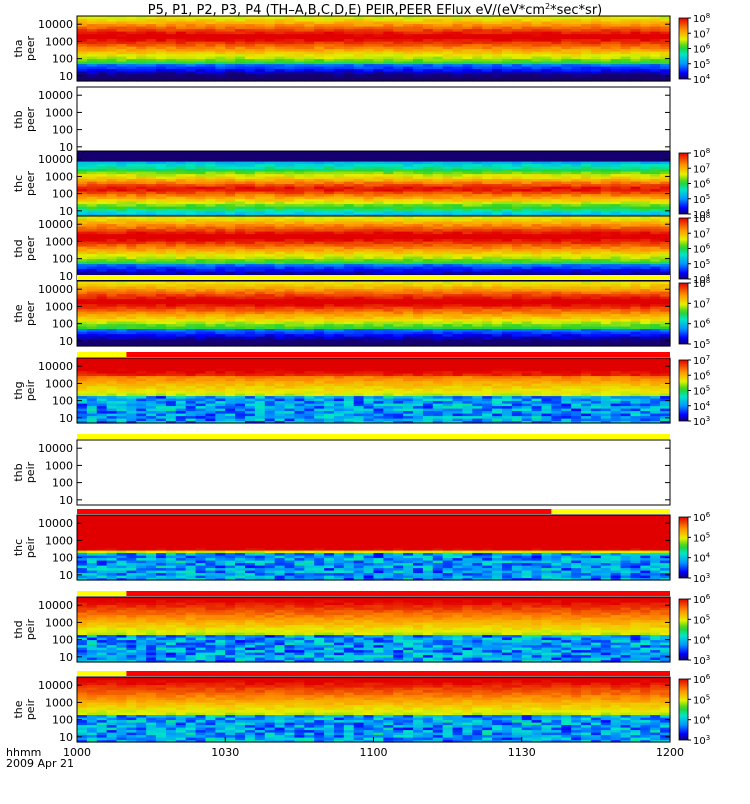  I want to click on heatmap-tha-peer, so click(374, 49).